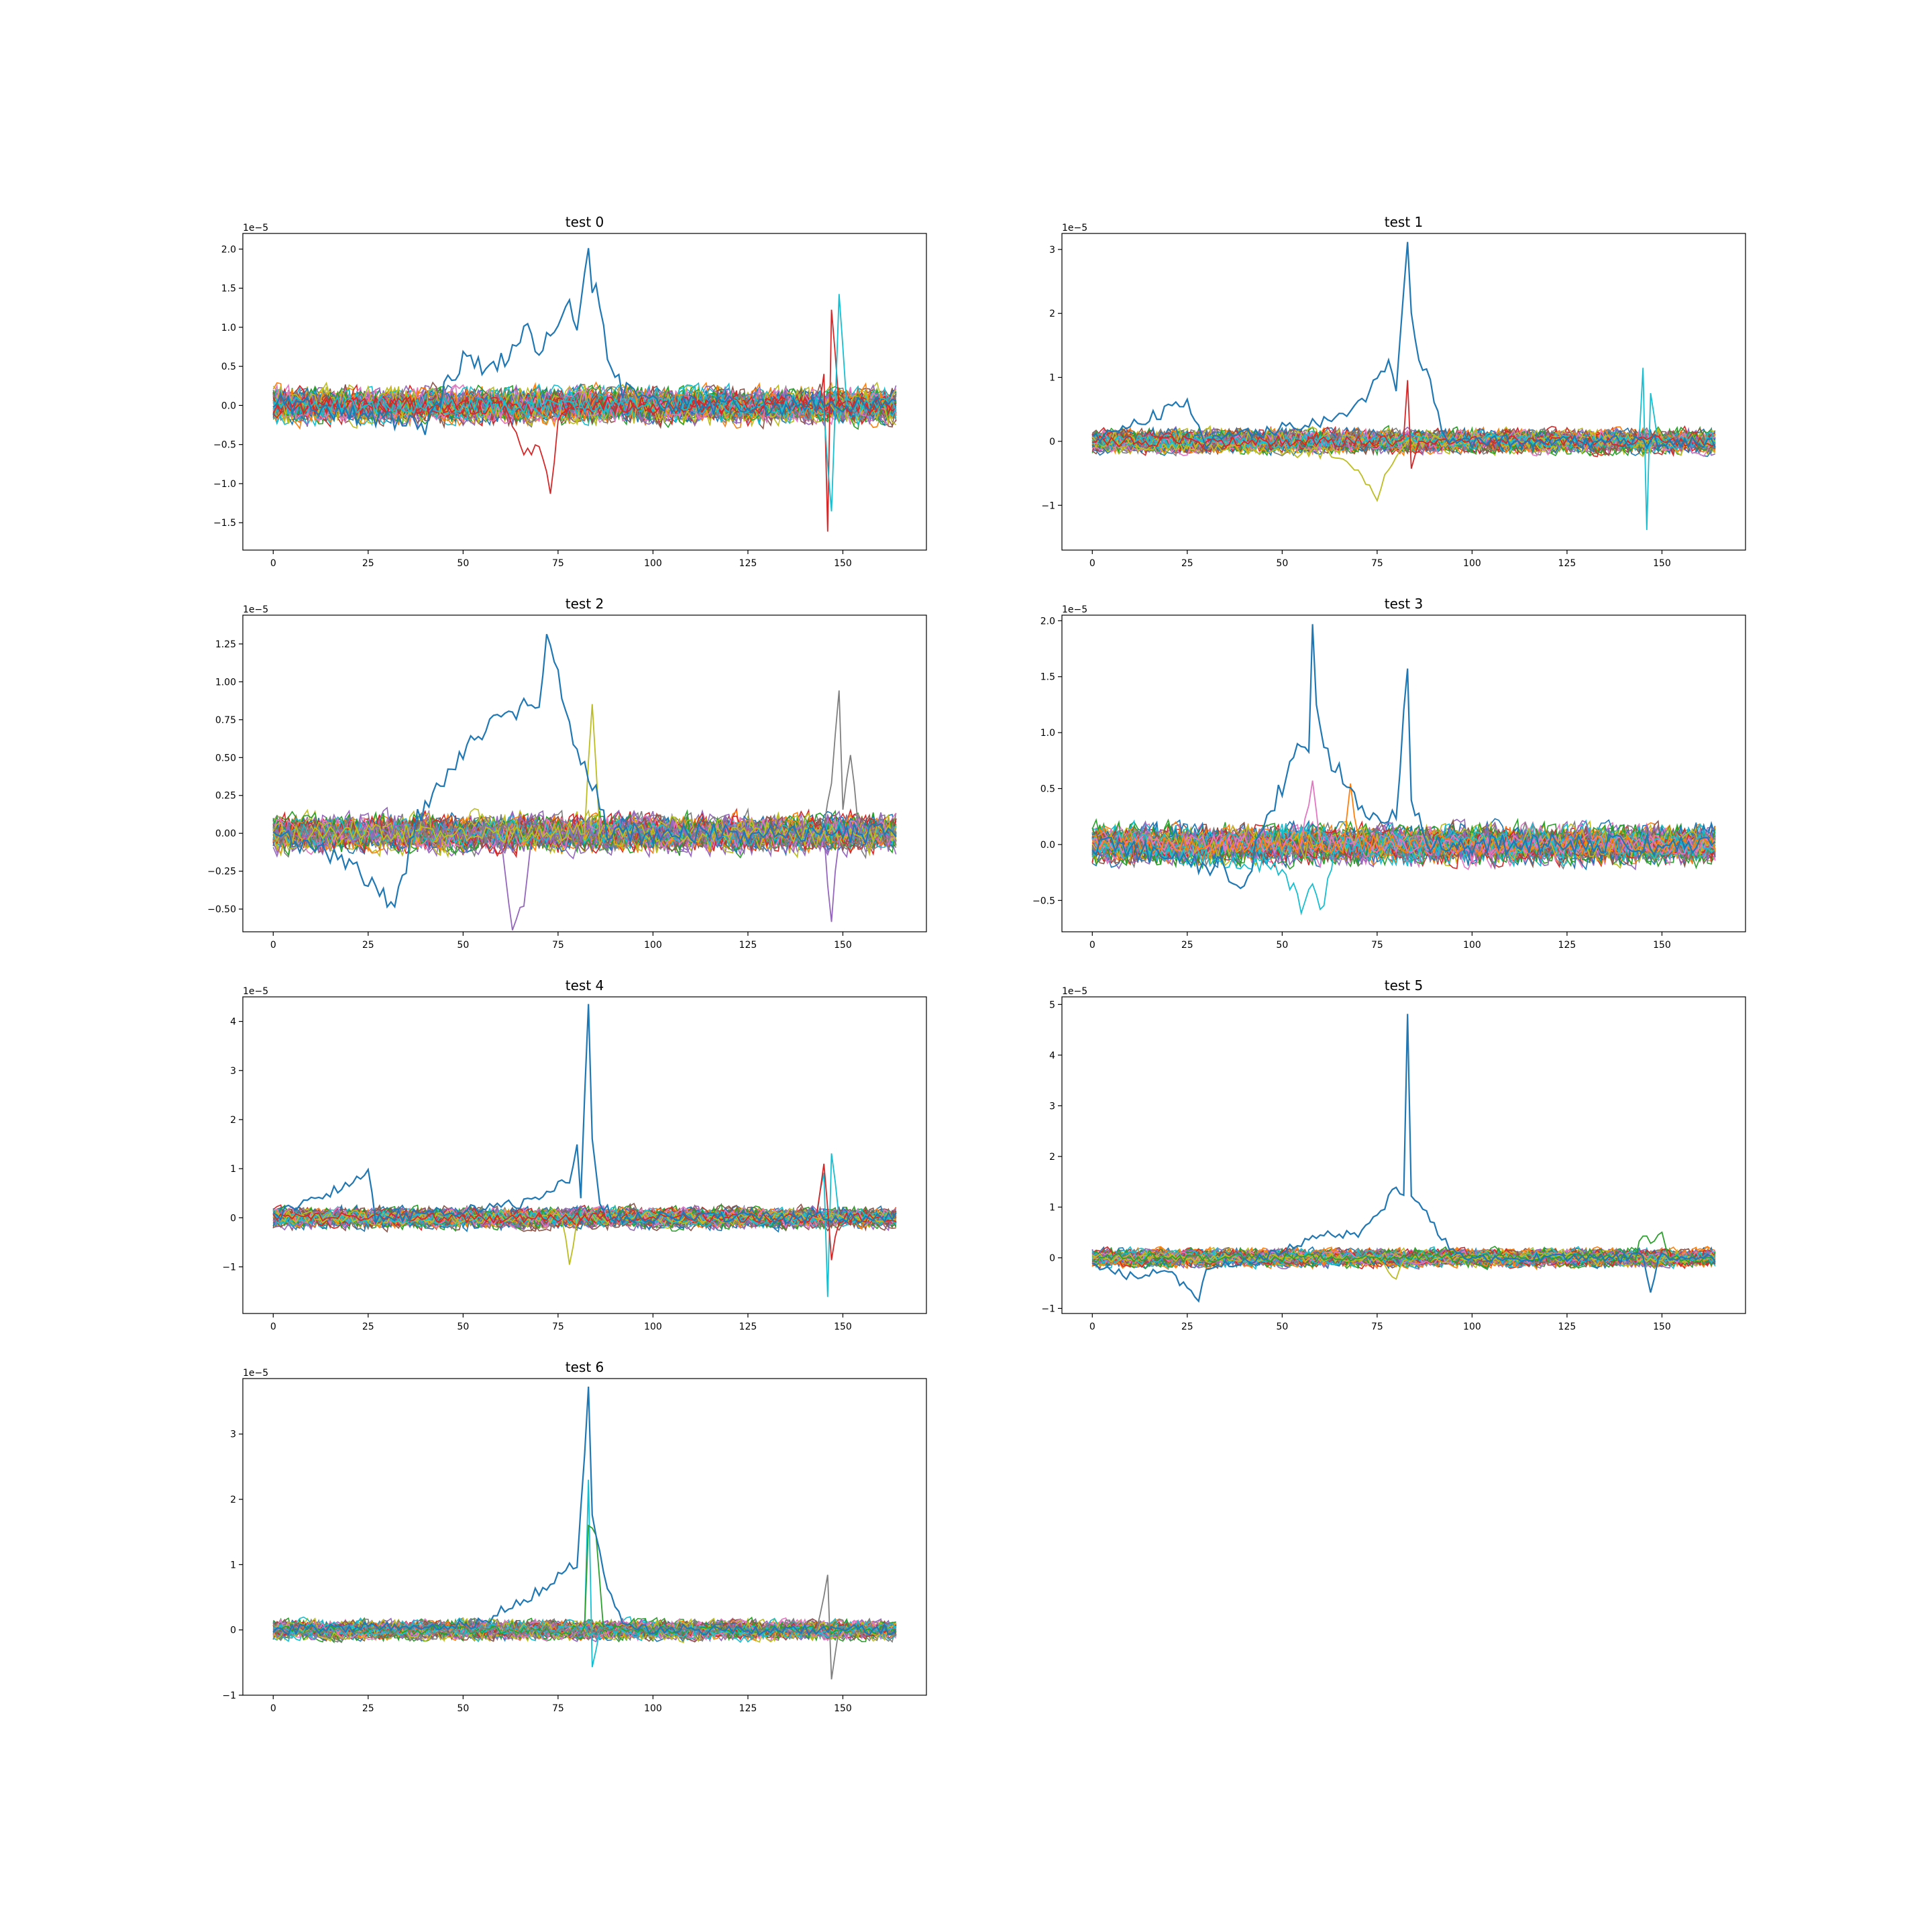  Describe the element at coordinates (225, 682) in the screenshot. I see `y-tick-label: 1.00` at that location.